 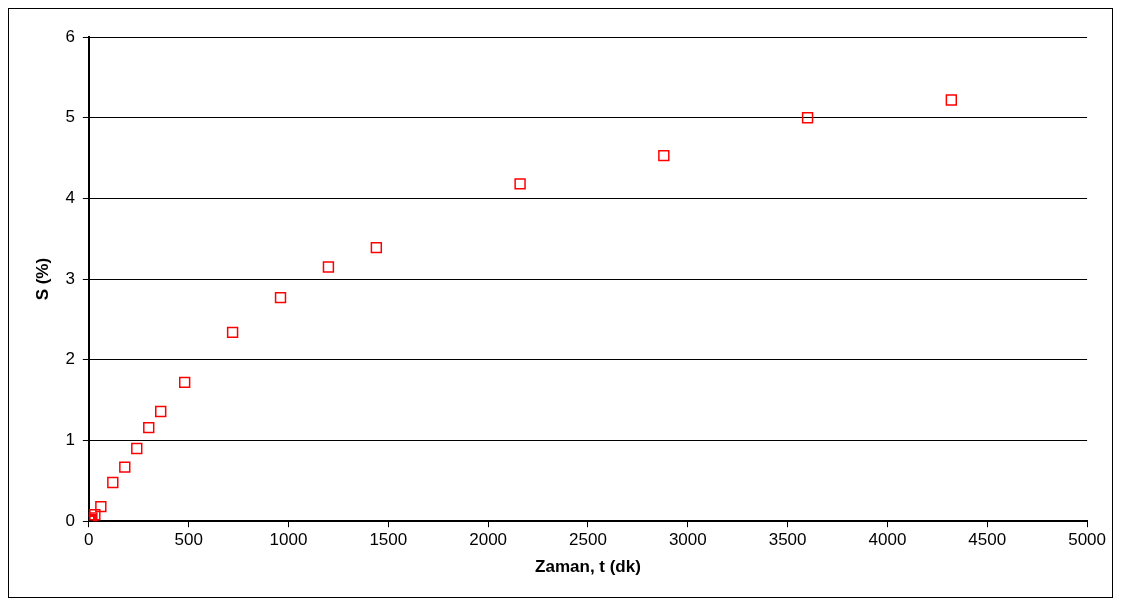 What do you see at coordinates (787, 540) in the screenshot?
I see `x-tick-label: 3500` at bounding box center [787, 540].